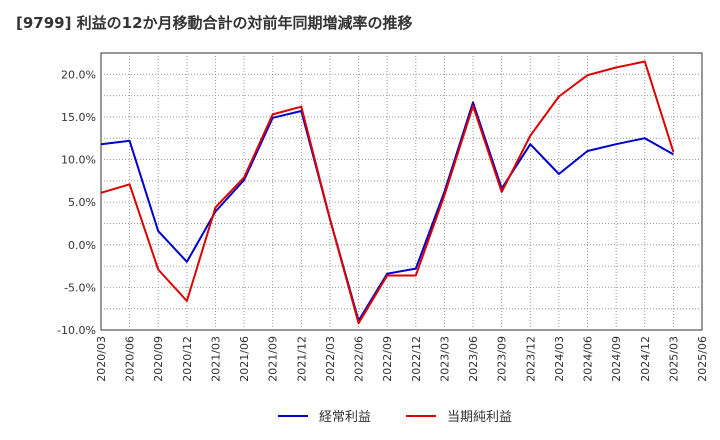  What do you see at coordinates (395, 417) in the screenshot?
I see `legend: 経常利益 当期純利益` at bounding box center [395, 417].